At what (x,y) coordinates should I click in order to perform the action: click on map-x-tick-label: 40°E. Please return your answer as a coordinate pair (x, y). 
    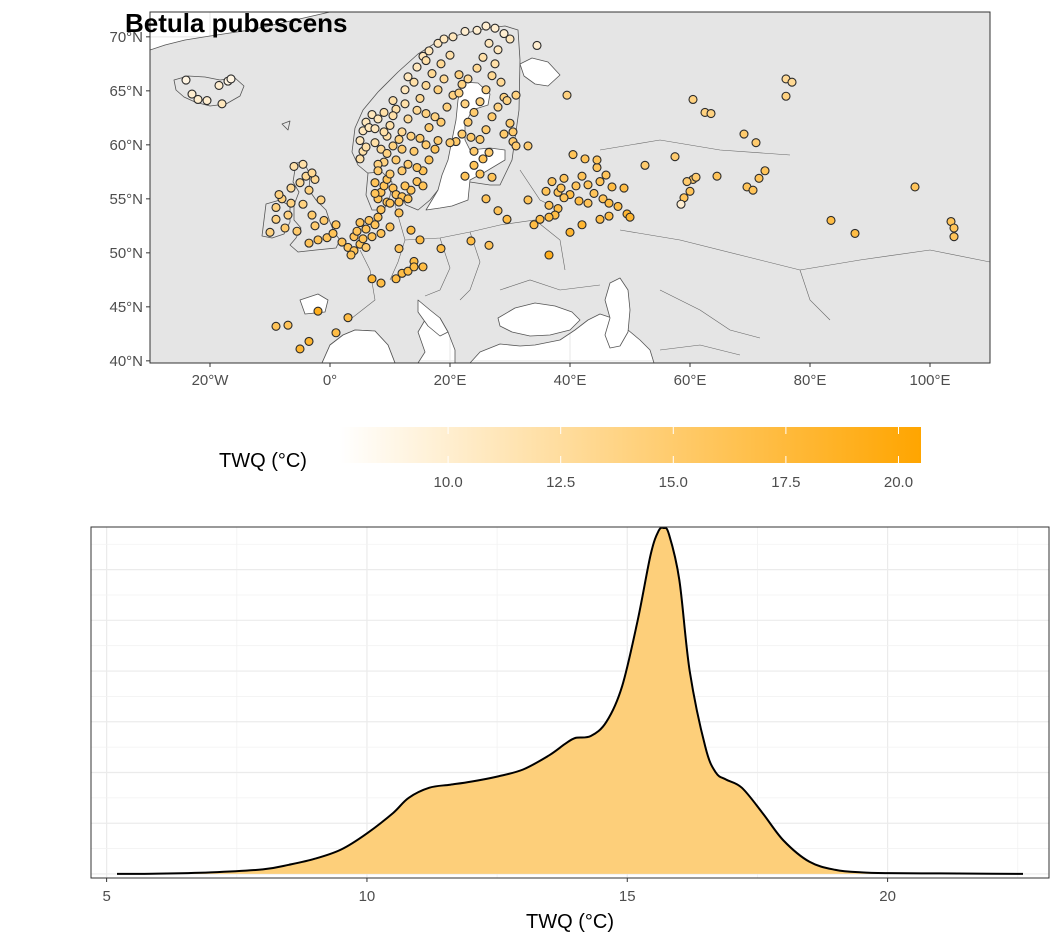
    Looking at the image, I should click on (570, 380).